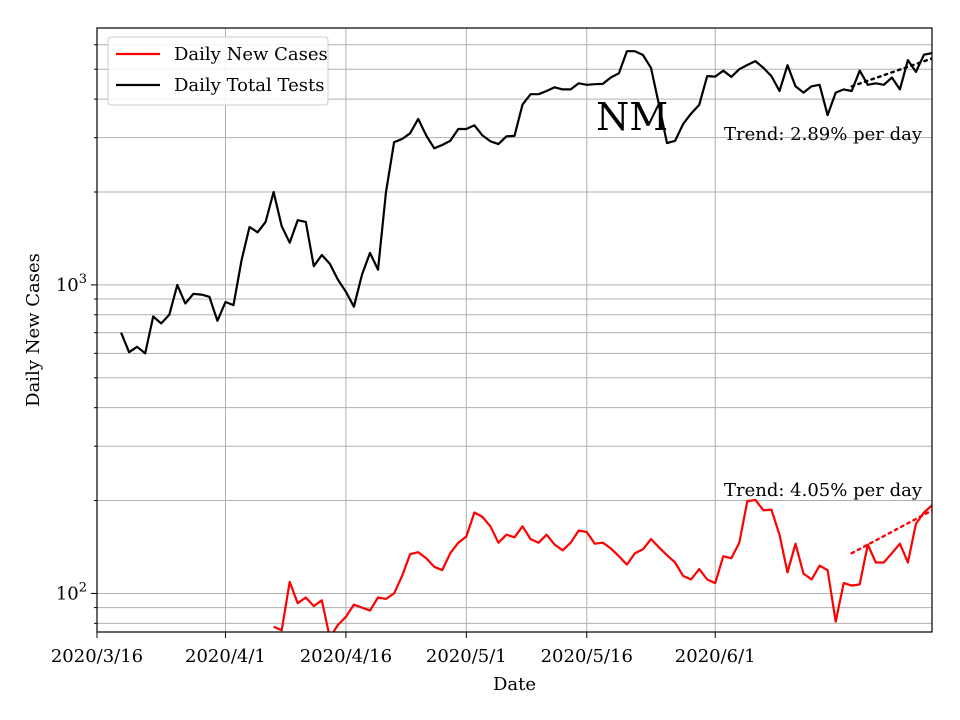 The width and height of the screenshot is (960, 720). Describe the element at coordinates (346, 656) in the screenshot. I see `x-tick-label: 2020/4/16` at that location.